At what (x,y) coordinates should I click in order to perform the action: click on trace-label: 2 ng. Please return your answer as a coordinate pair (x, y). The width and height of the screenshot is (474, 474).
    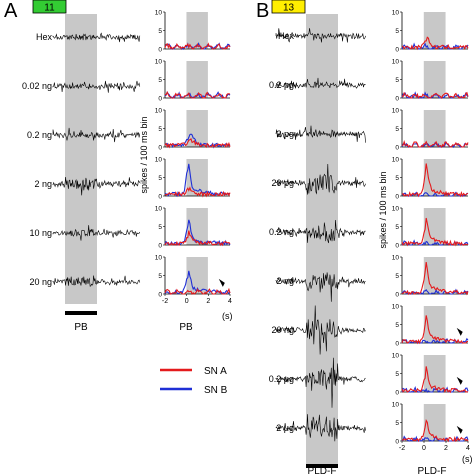
    Looking at the image, I should click on (43, 184).